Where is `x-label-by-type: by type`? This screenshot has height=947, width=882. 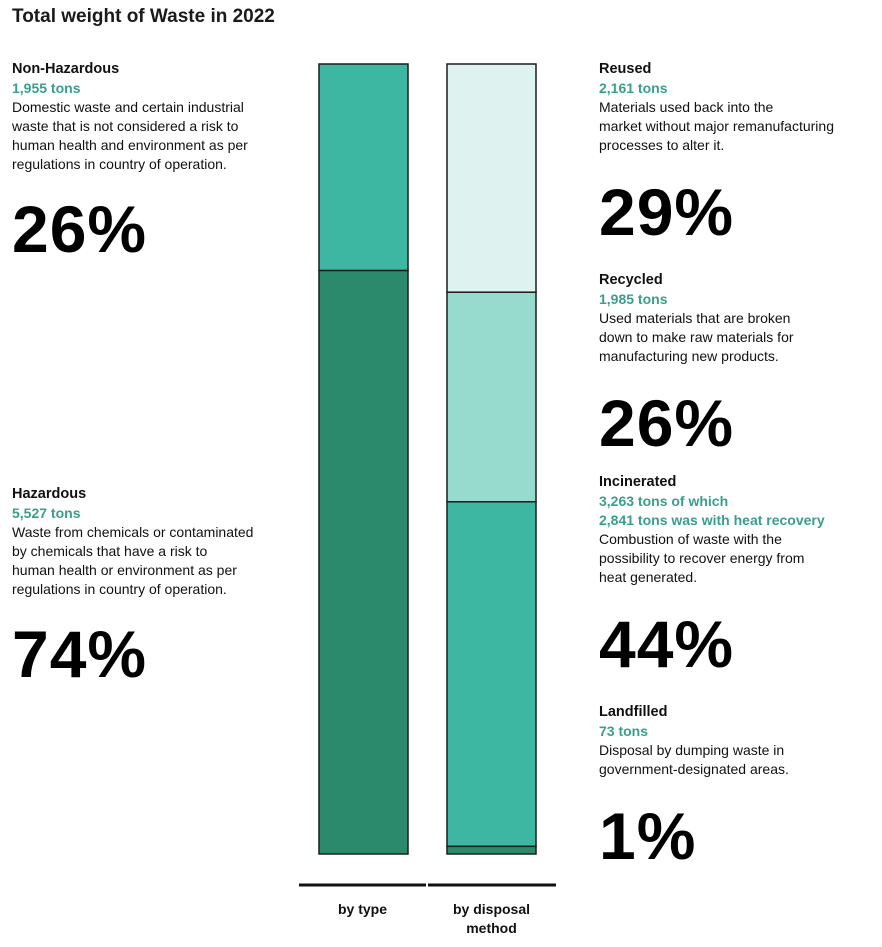 x-label-by-type: by type is located at coordinates (362, 909).